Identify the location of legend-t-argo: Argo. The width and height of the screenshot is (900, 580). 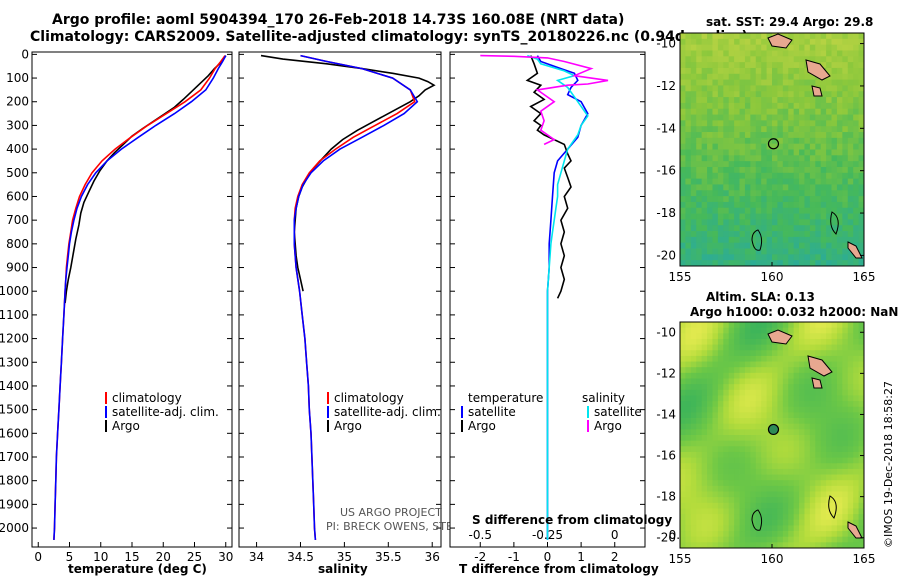
(482, 426).